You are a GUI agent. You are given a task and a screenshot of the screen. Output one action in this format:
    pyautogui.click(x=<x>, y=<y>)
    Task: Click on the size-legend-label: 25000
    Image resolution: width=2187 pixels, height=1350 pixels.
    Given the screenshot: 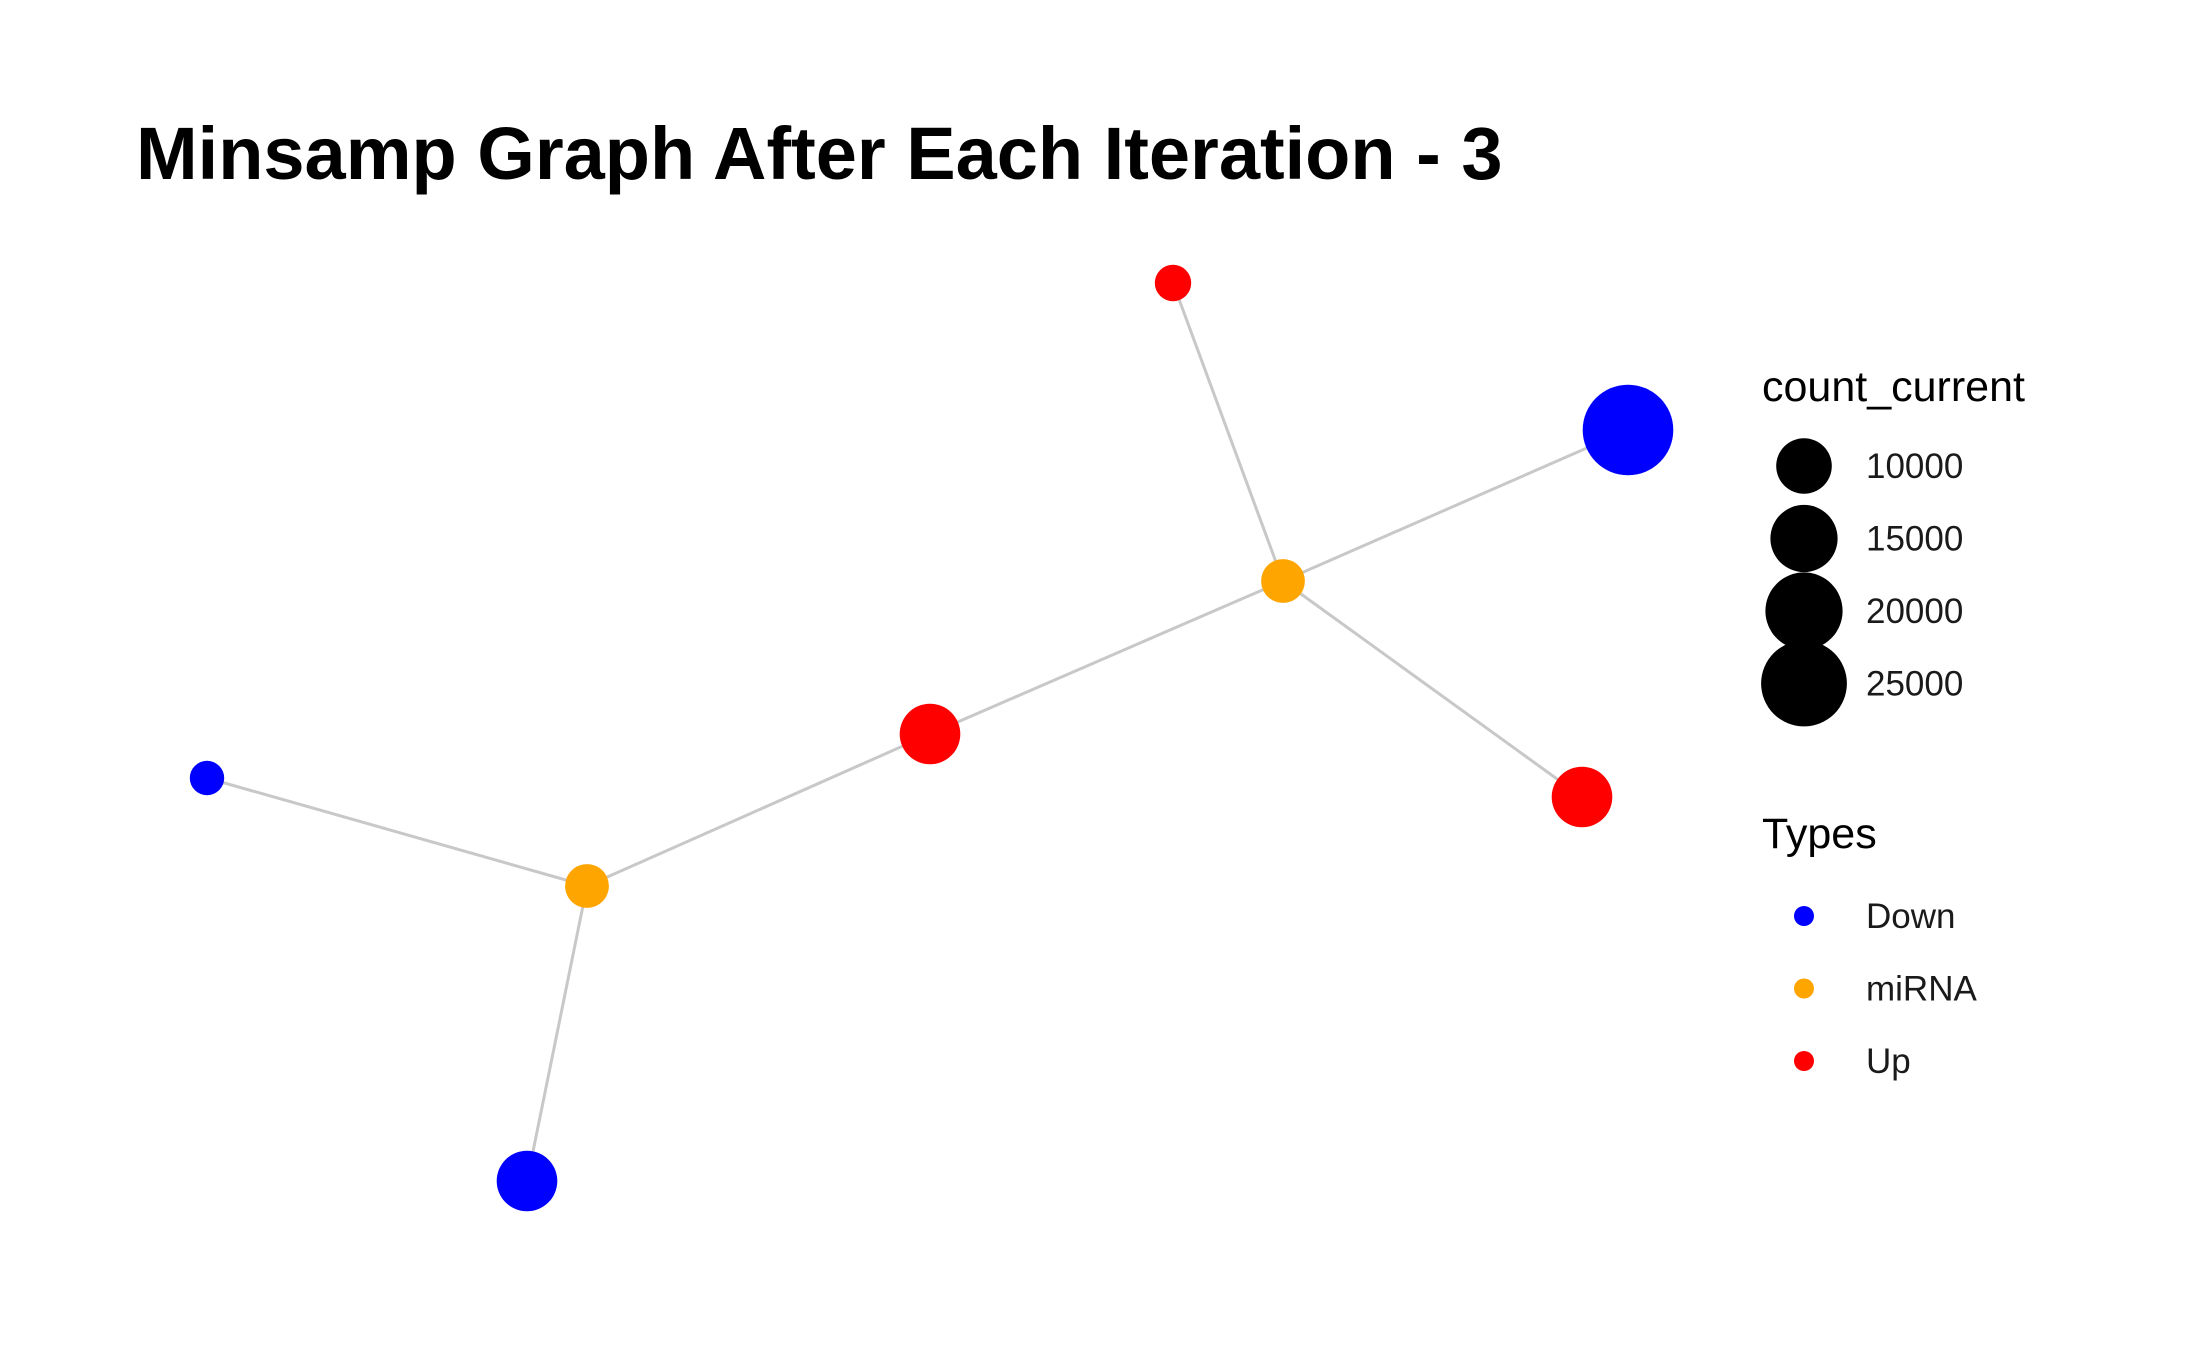 What is the action you would take?
    pyautogui.click(x=1914, y=684)
    